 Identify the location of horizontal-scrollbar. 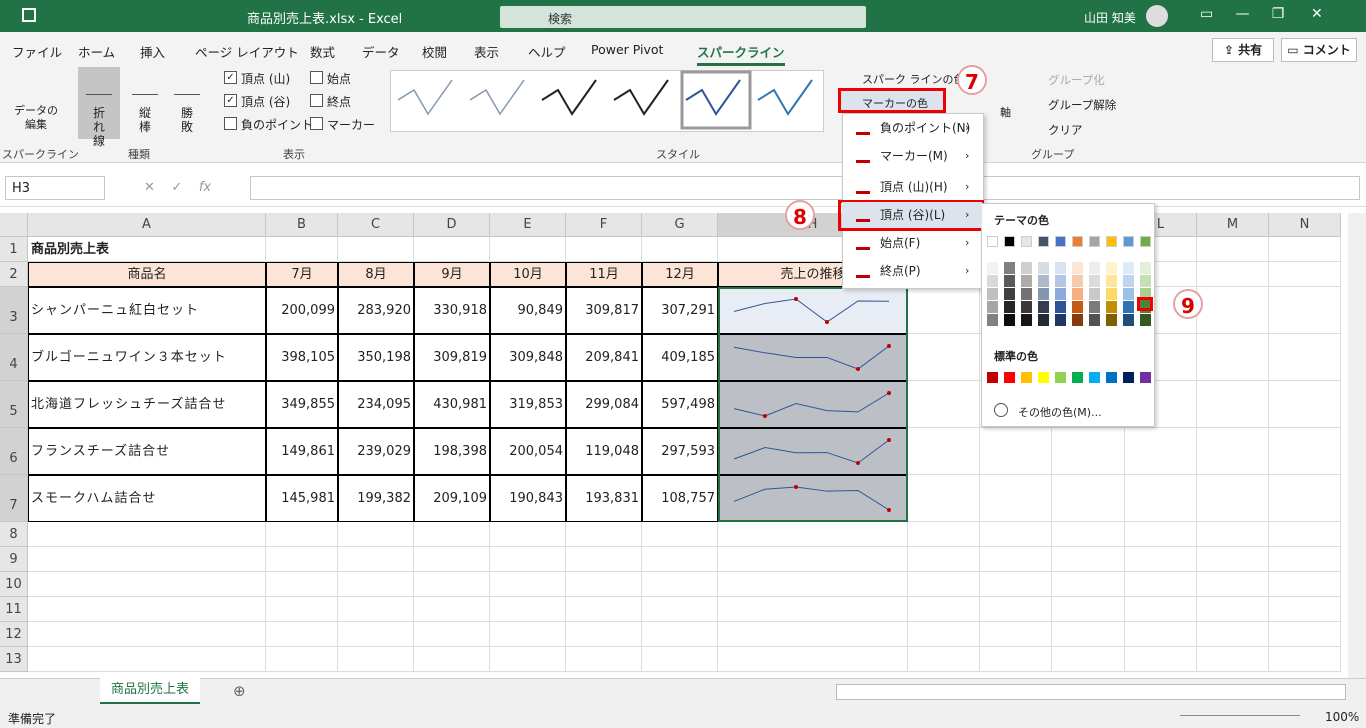
(1091, 692).